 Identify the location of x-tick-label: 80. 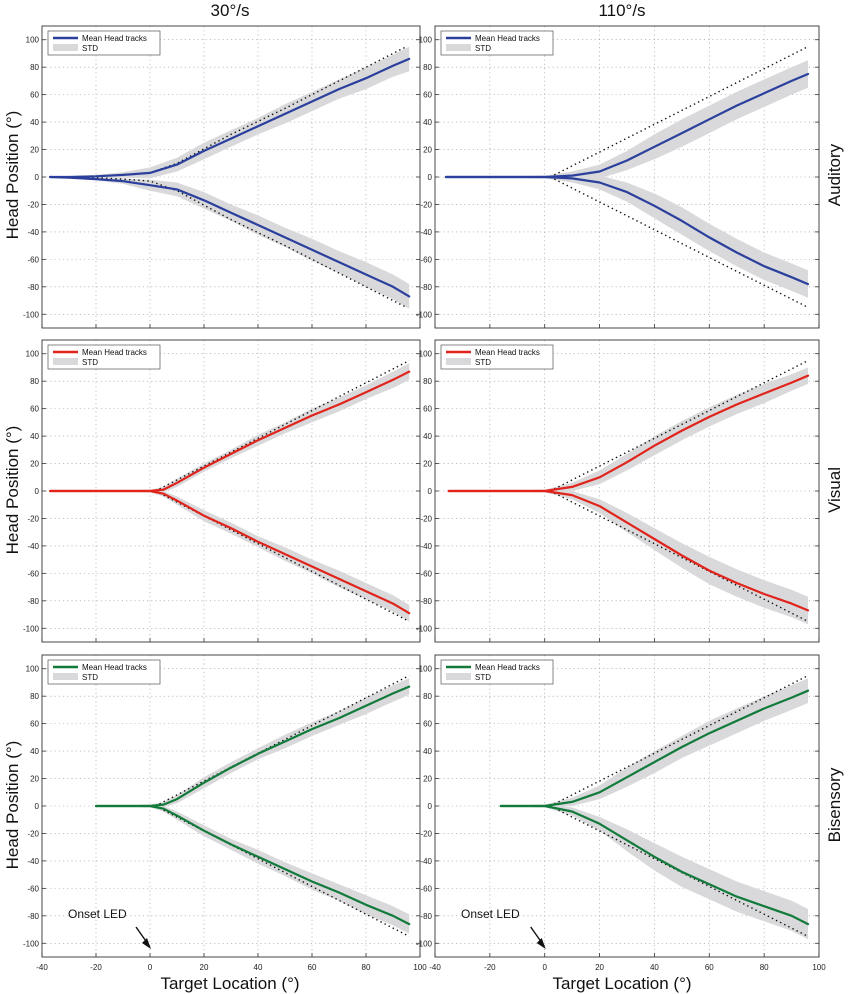
(366, 967).